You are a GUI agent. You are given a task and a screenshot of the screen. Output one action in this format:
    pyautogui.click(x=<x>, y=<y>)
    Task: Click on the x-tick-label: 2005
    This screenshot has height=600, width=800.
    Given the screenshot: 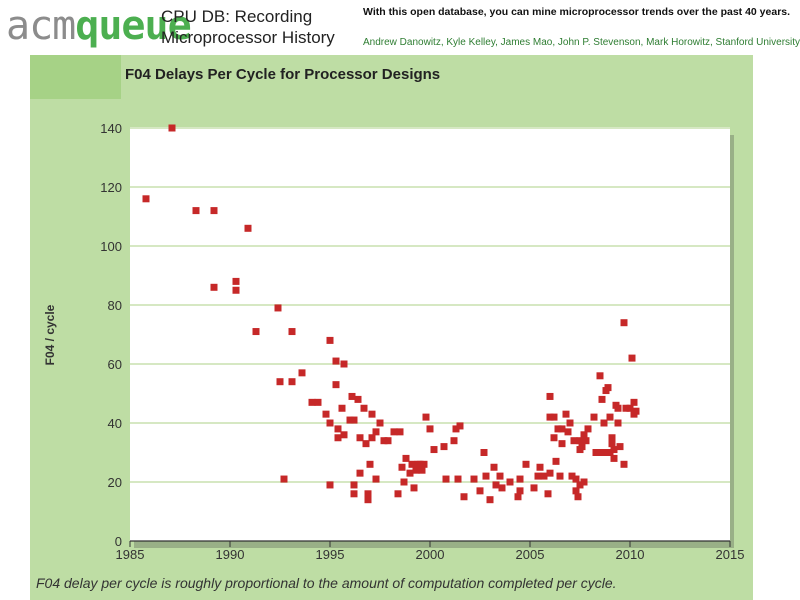 What is the action you would take?
    pyautogui.click(x=530, y=554)
    